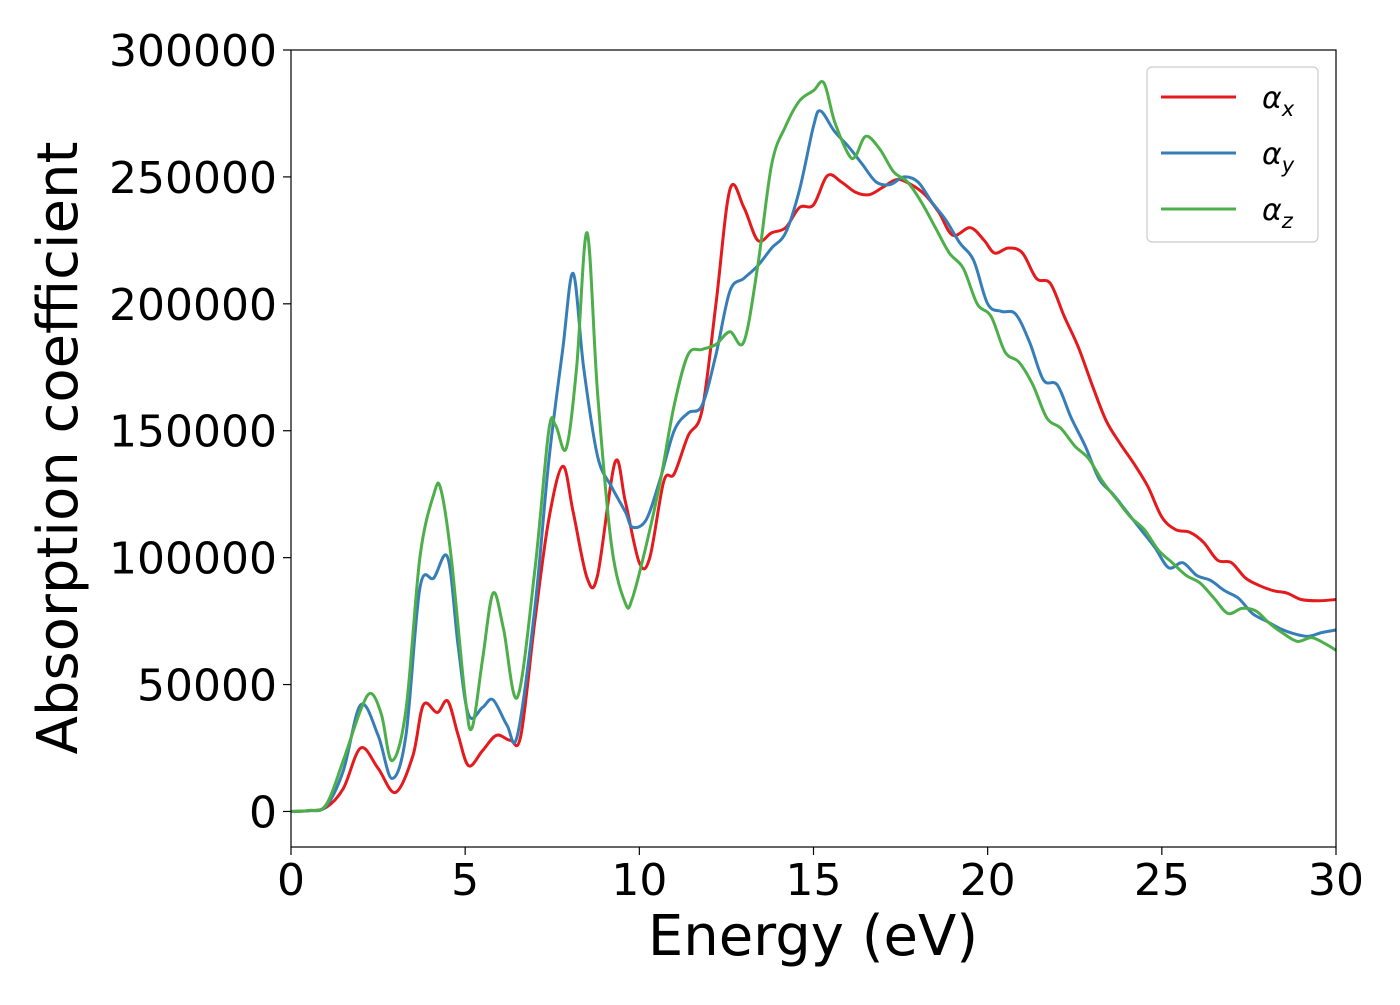  What do you see at coordinates (193, 51) in the screenshot?
I see `y-tick-label: 300000` at bounding box center [193, 51].